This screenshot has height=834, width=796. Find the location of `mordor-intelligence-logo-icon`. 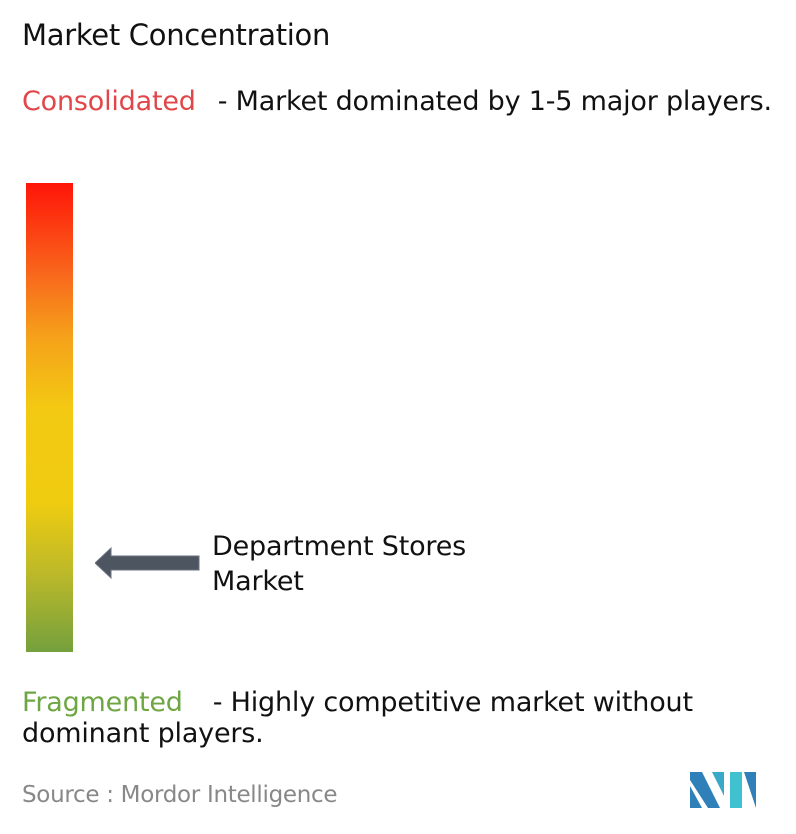

mordor-intelligence-logo-icon is located at coordinates (723, 790).